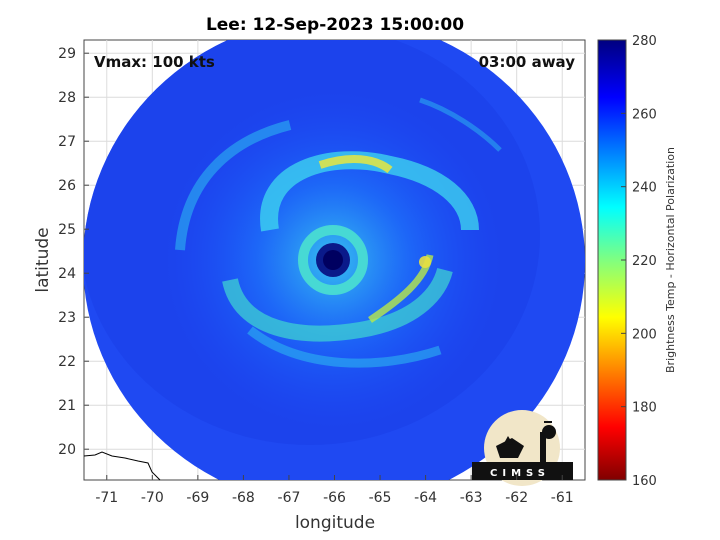  Describe the element at coordinates (471, 498) in the screenshot. I see `x-tick-label: -63` at that location.